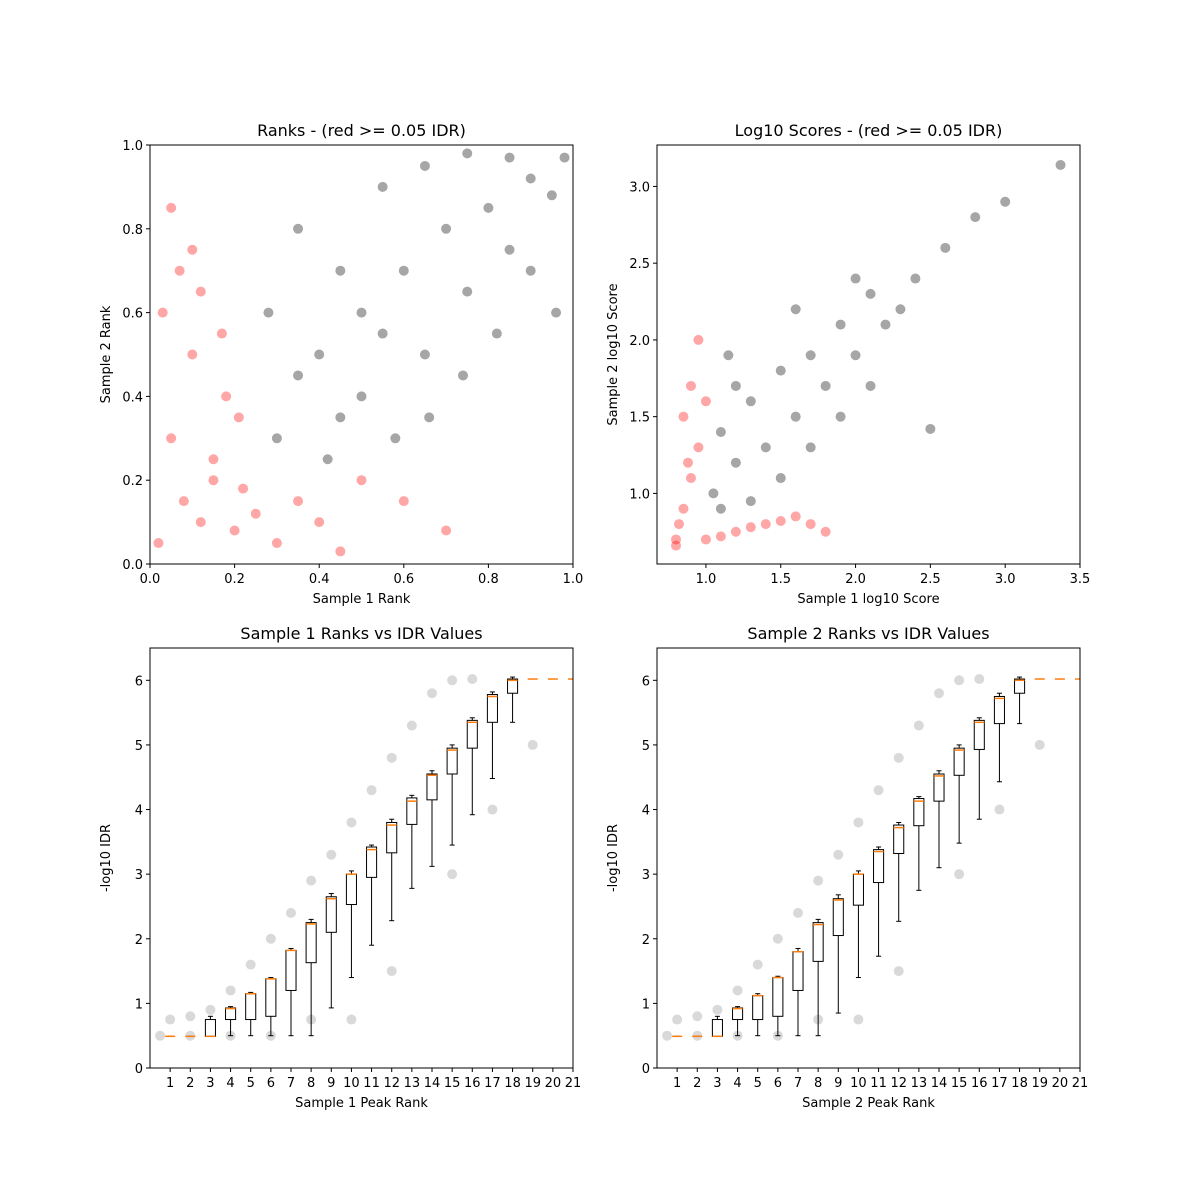 The height and width of the screenshot is (1200, 1200). What do you see at coordinates (868, 1103) in the screenshot?
I see `x-axis-label: Sample 2 Peak Rank` at bounding box center [868, 1103].